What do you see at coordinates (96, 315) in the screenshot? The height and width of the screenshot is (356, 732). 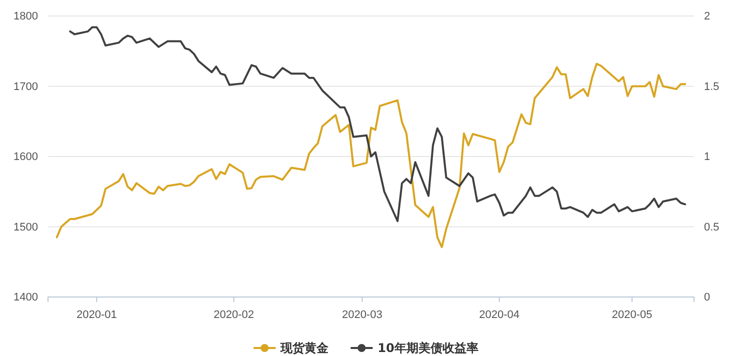 I see `x-tick-label: 2020-01` at bounding box center [96, 315].